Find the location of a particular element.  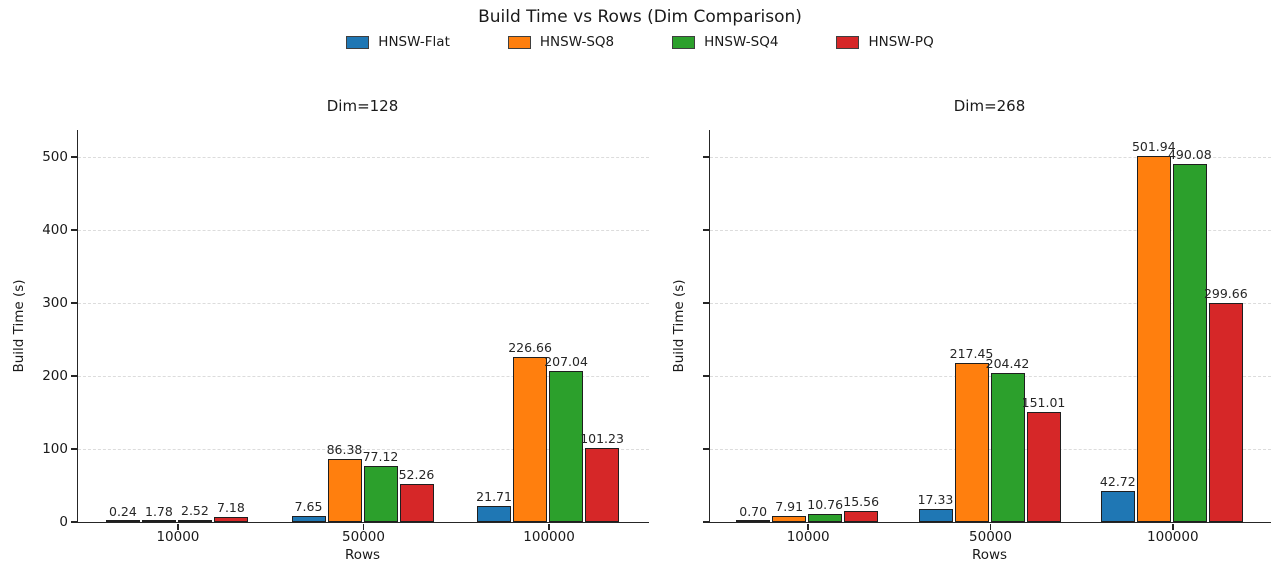

y-tick-label: 300 is located at coordinates (55, 303).